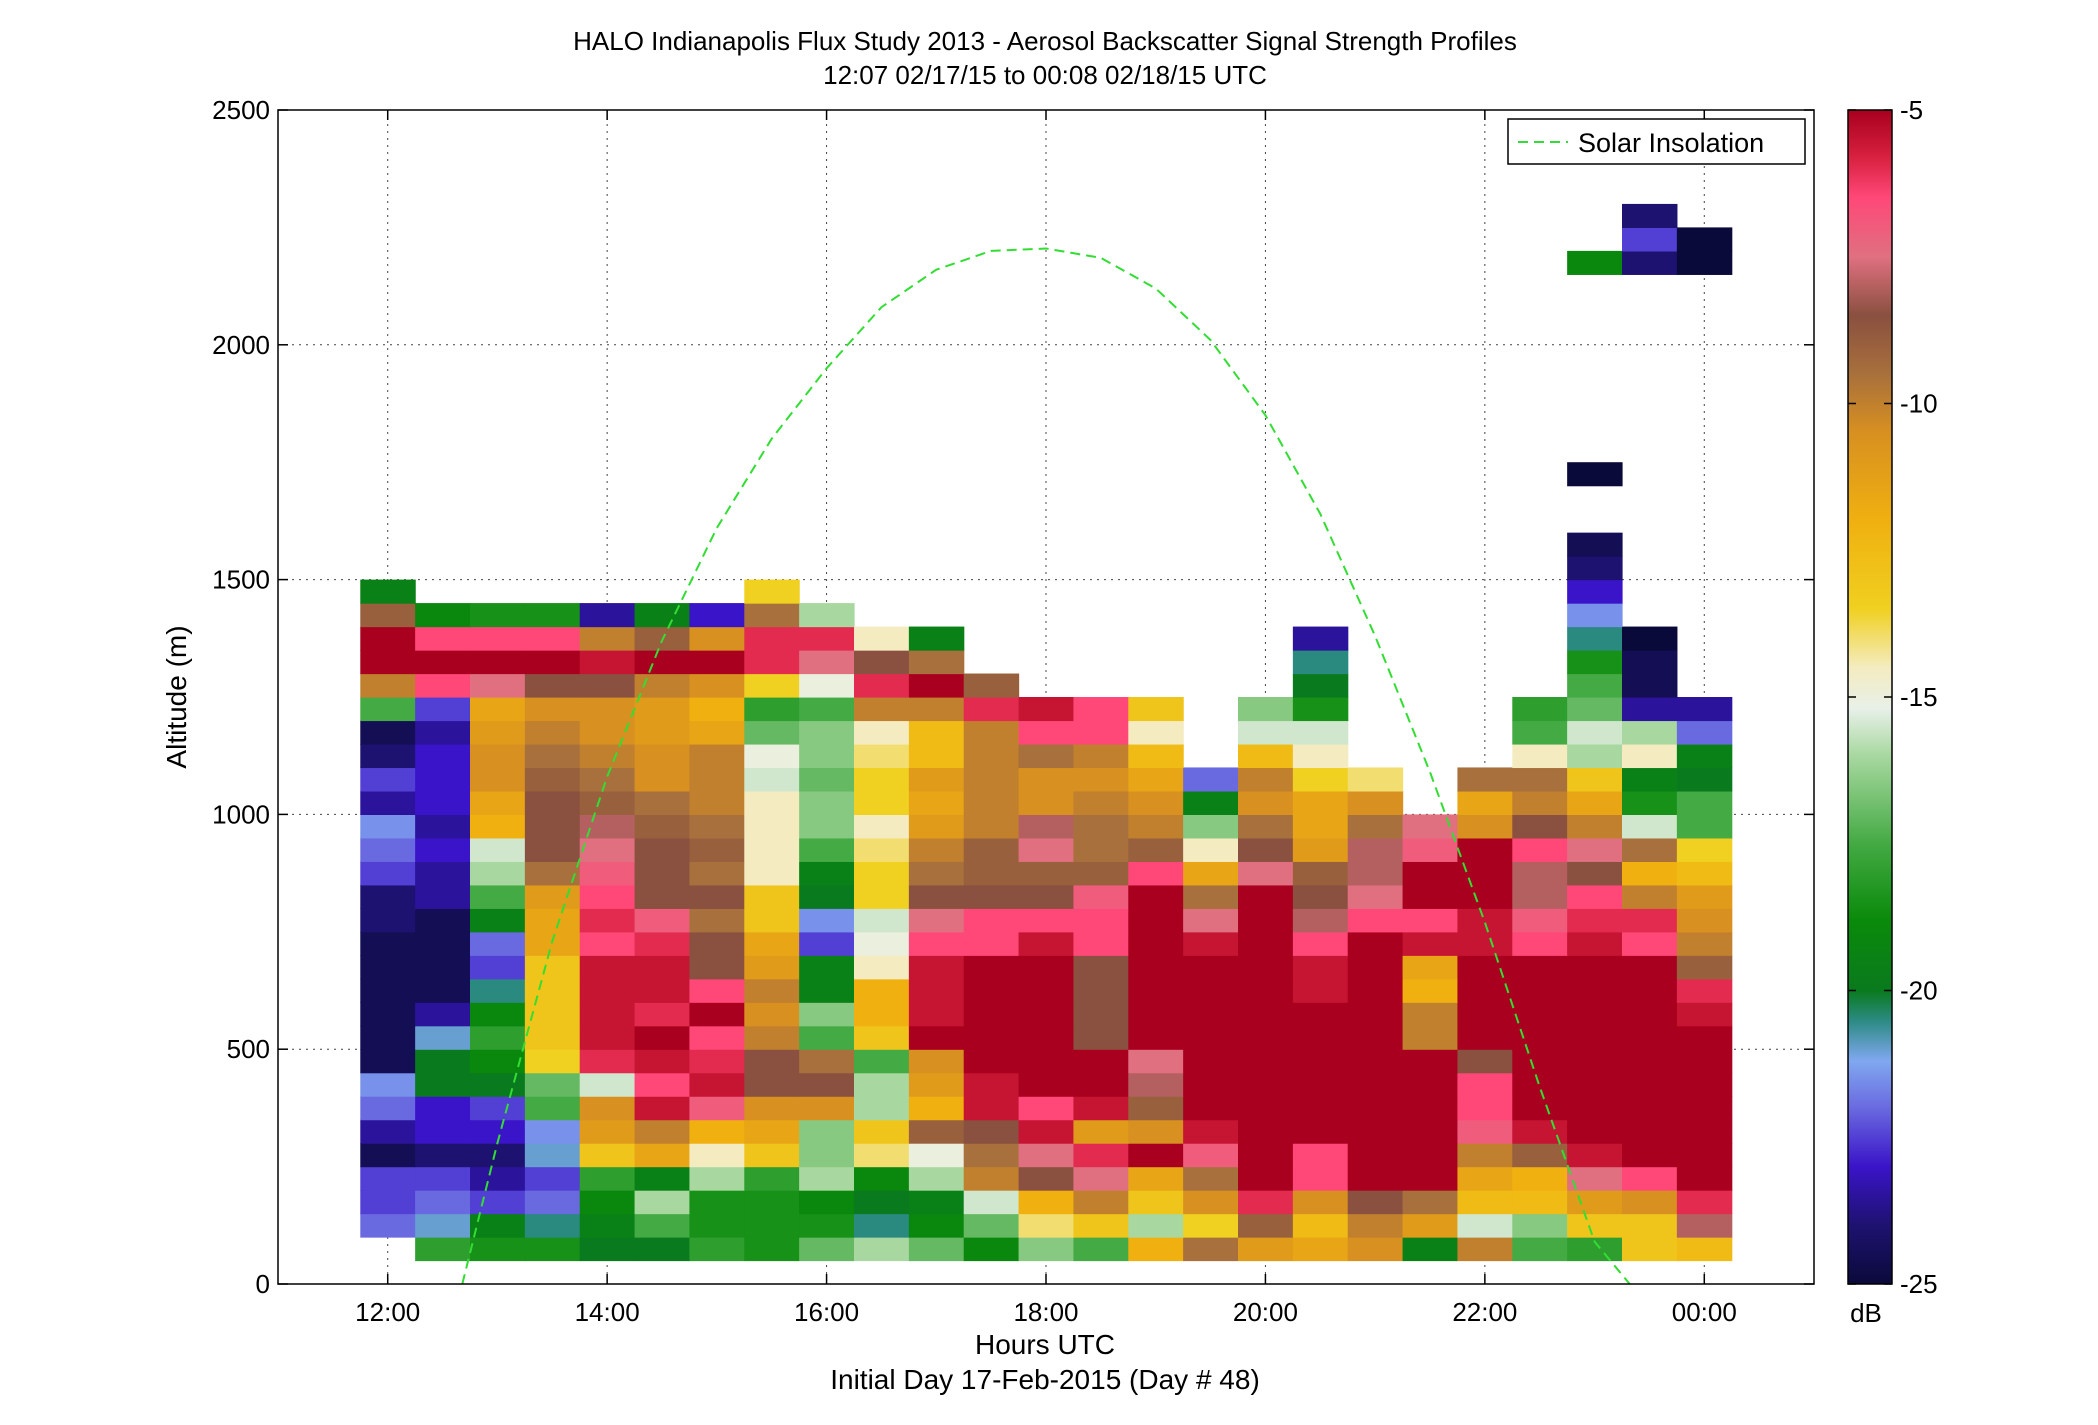 This screenshot has width=2098, height=1425. Describe the element at coordinates (1919, 404) in the screenshot. I see `colorbar-tick-label: -10` at that location.